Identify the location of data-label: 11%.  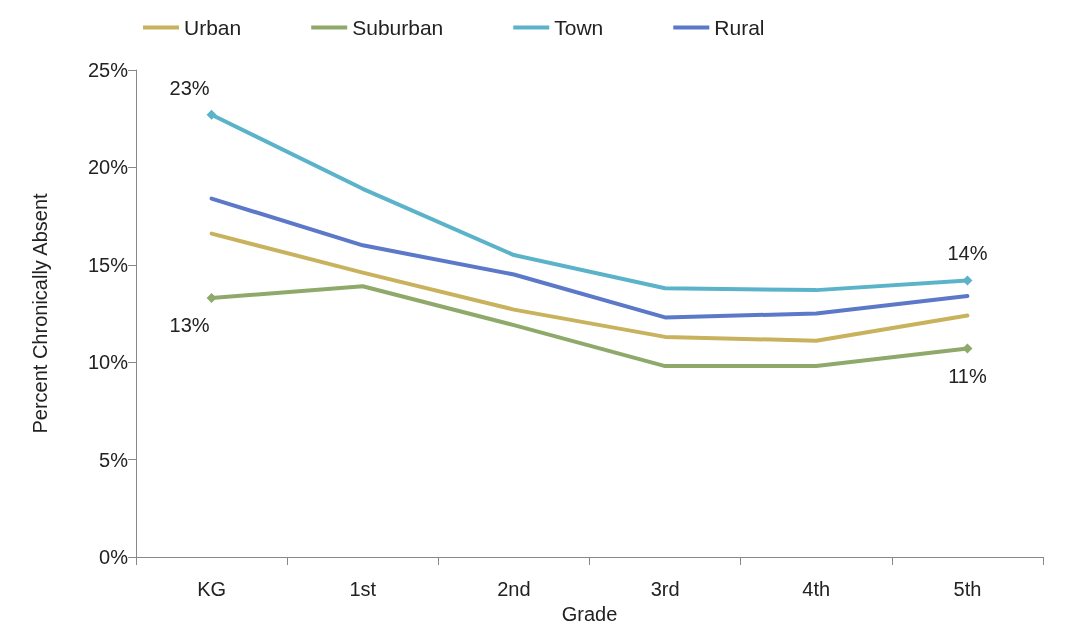
(967, 375).